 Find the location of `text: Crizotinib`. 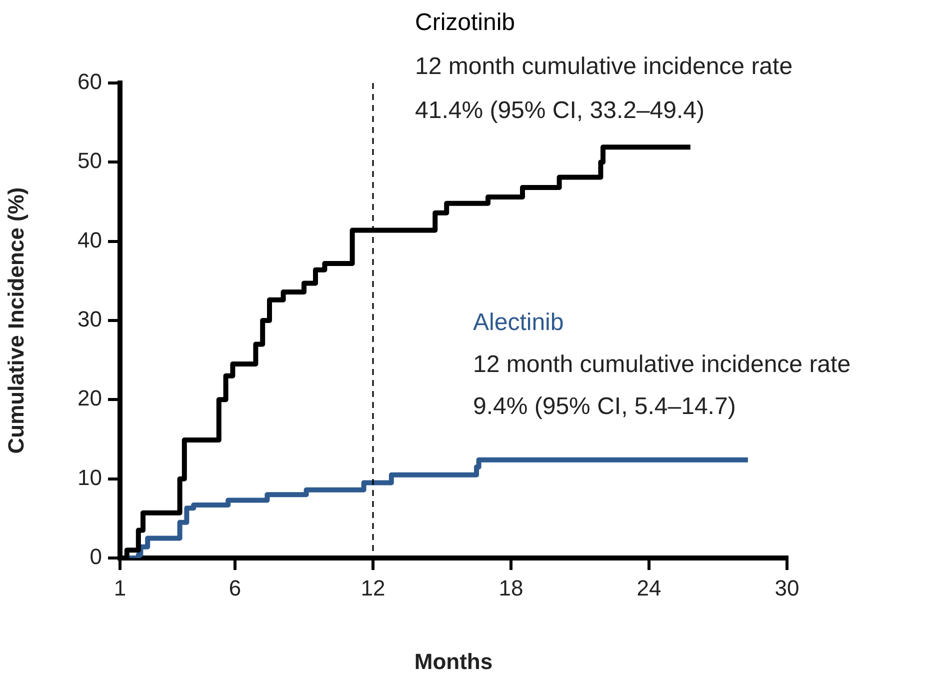

text: Crizotinib is located at coordinates (465, 22).